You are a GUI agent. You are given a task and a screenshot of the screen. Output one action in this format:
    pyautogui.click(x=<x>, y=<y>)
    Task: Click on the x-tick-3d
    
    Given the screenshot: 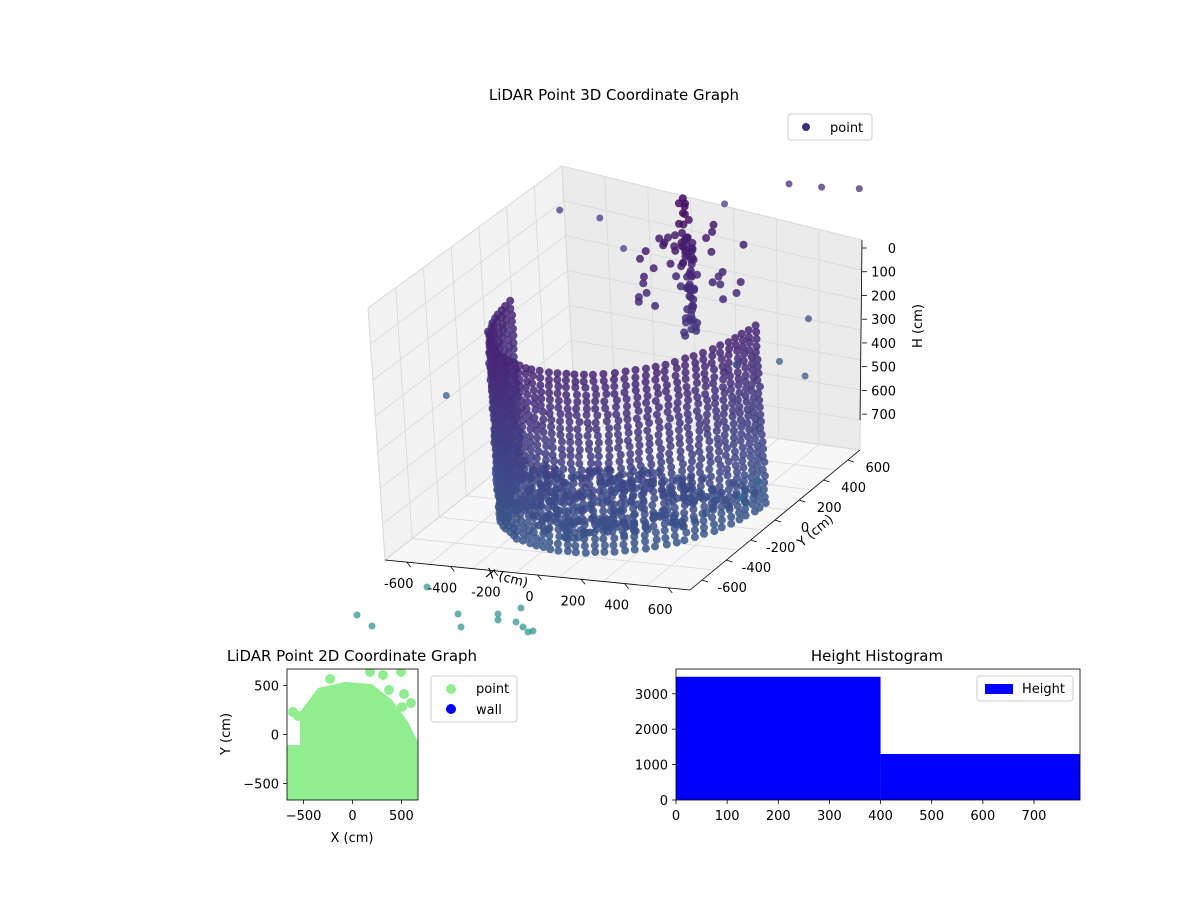 What is the action you would take?
    pyautogui.click(x=496, y=573)
    